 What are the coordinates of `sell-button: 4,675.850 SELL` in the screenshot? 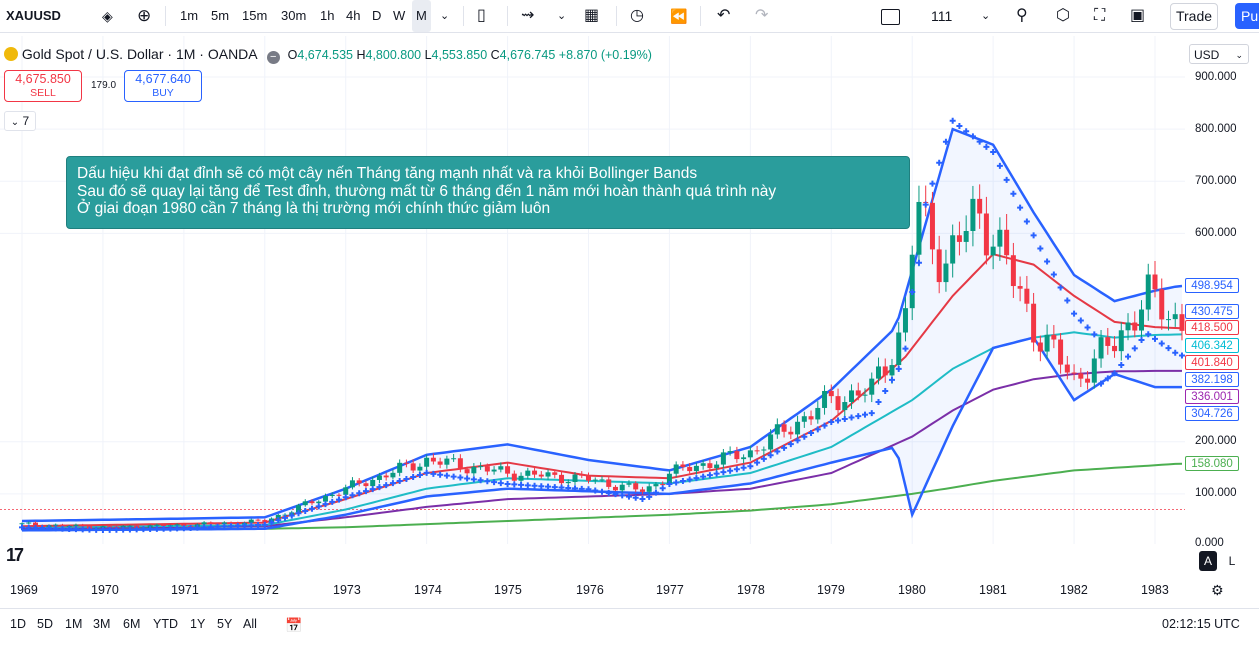 It's located at (43, 86).